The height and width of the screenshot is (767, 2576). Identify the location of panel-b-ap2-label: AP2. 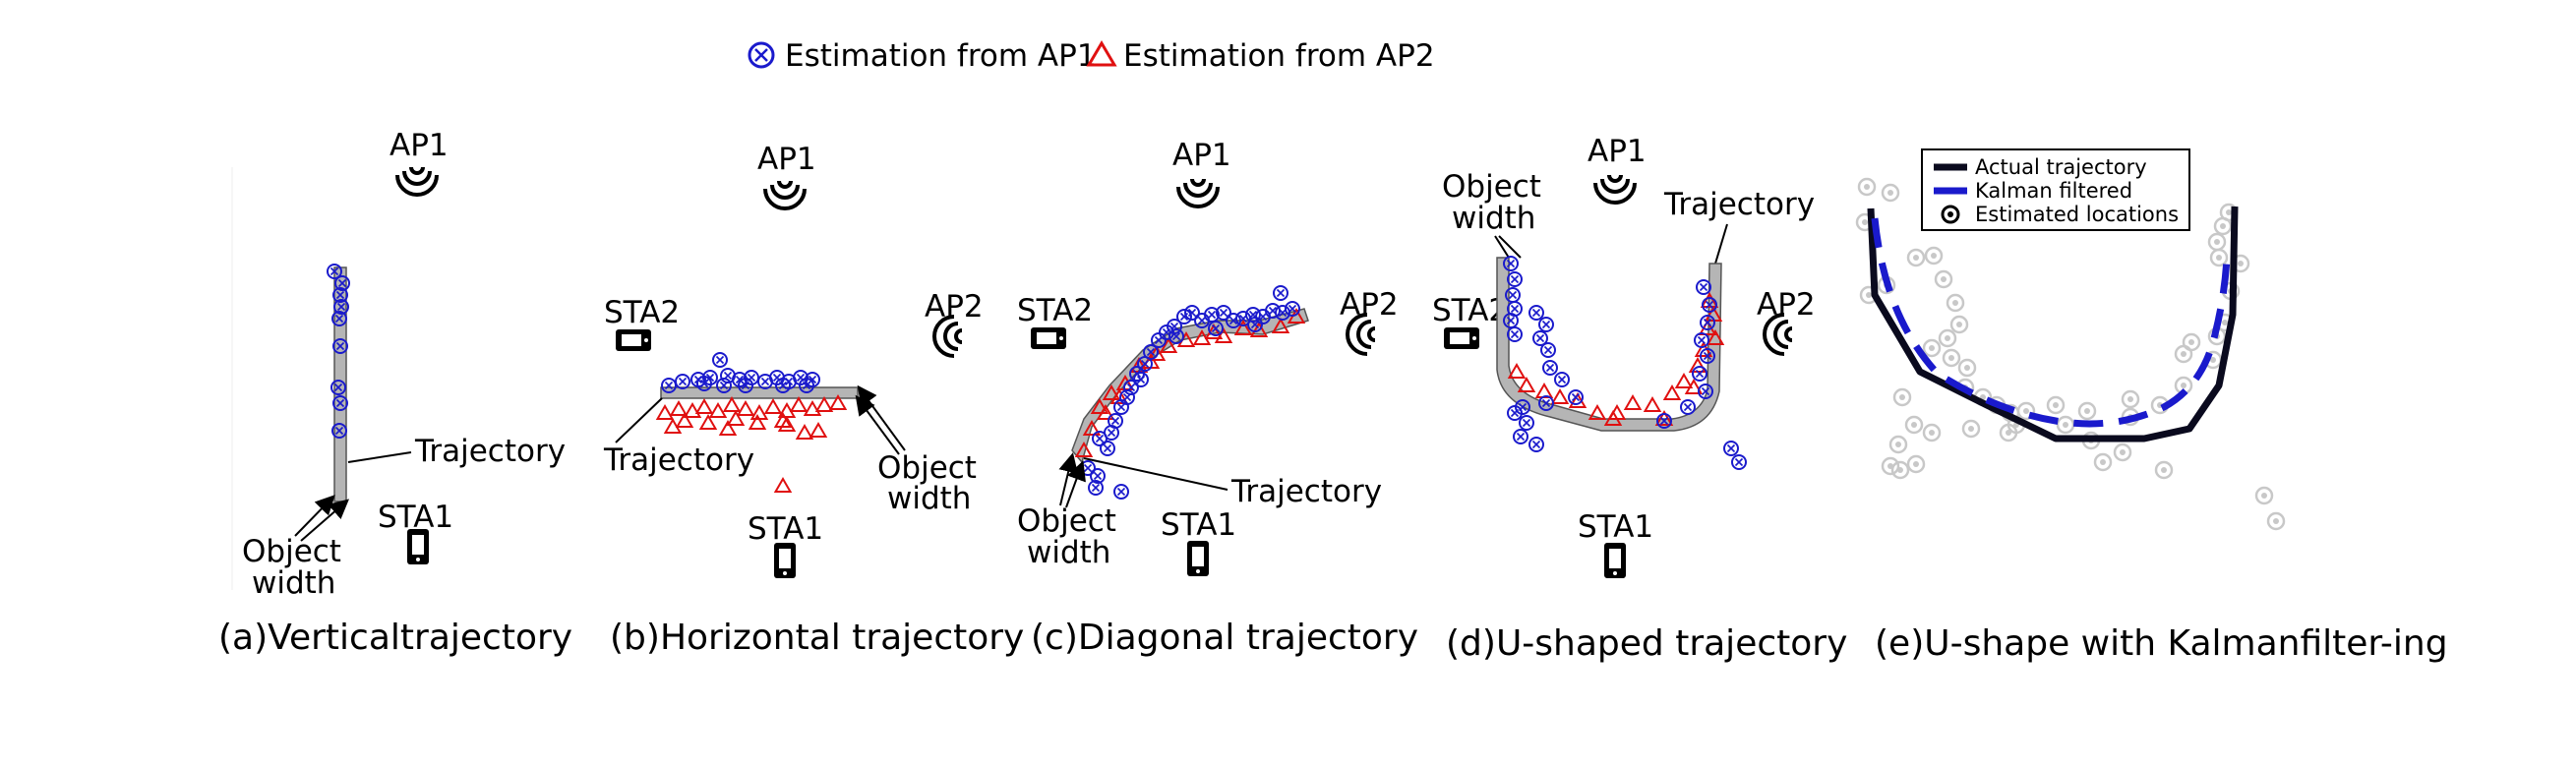
(954, 306).